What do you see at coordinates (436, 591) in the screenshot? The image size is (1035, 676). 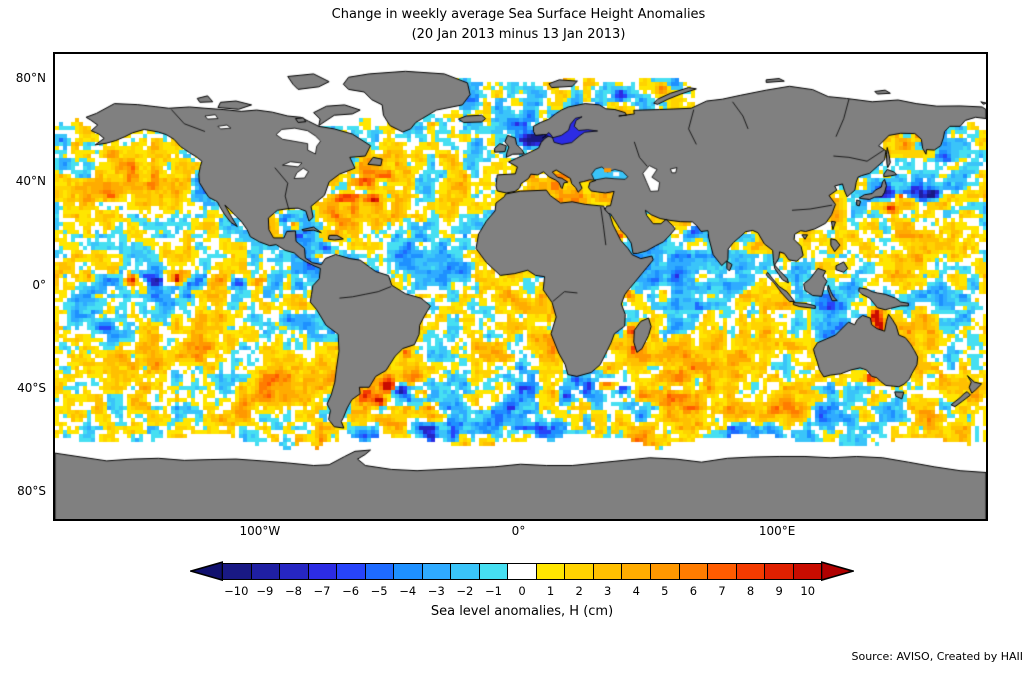 I see `colorbar-tick-label: −3` at bounding box center [436, 591].